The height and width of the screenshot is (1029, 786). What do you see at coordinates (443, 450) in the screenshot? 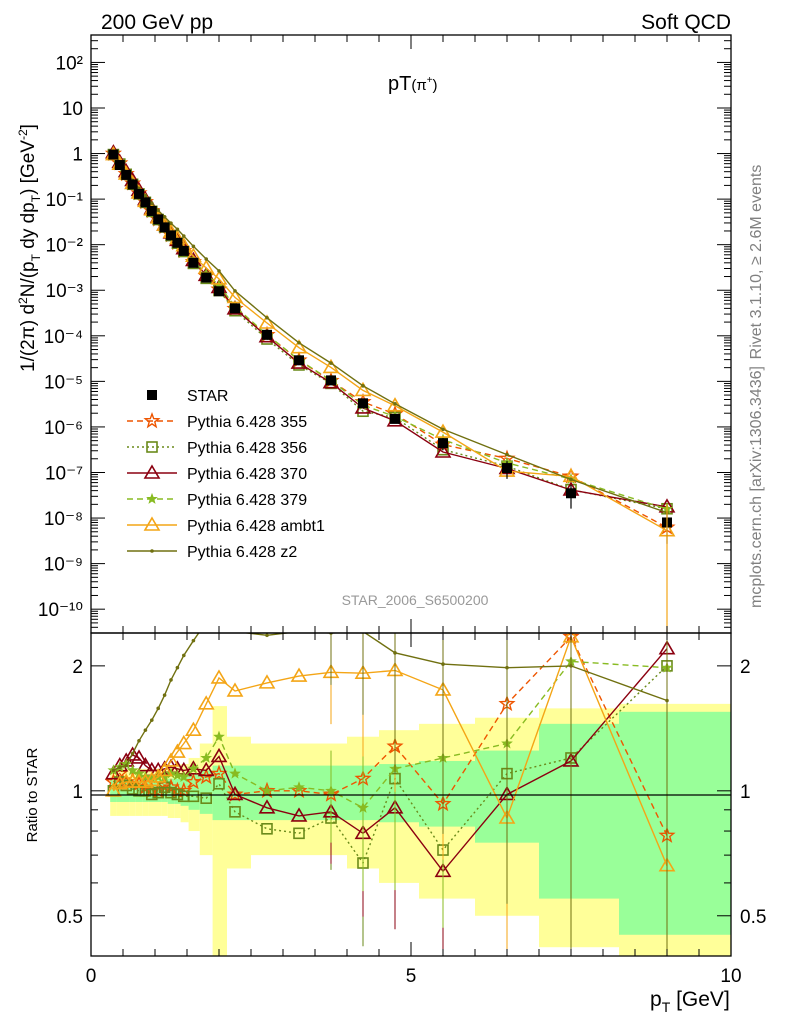
I see `main-marker-p370` at bounding box center [443, 450].